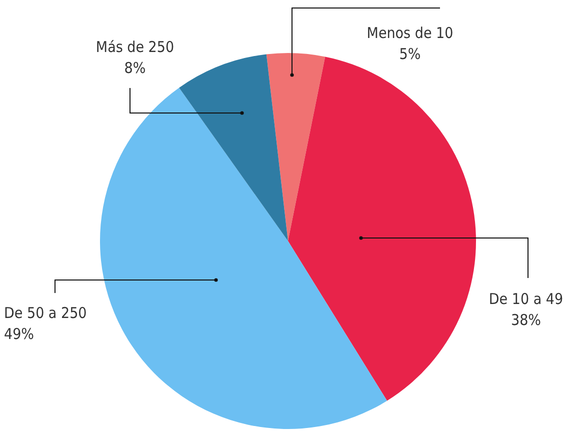 This screenshot has height=434, width=568. Describe the element at coordinates (410, 54) in the screenshot. I see `data-label: 5%` at that location.